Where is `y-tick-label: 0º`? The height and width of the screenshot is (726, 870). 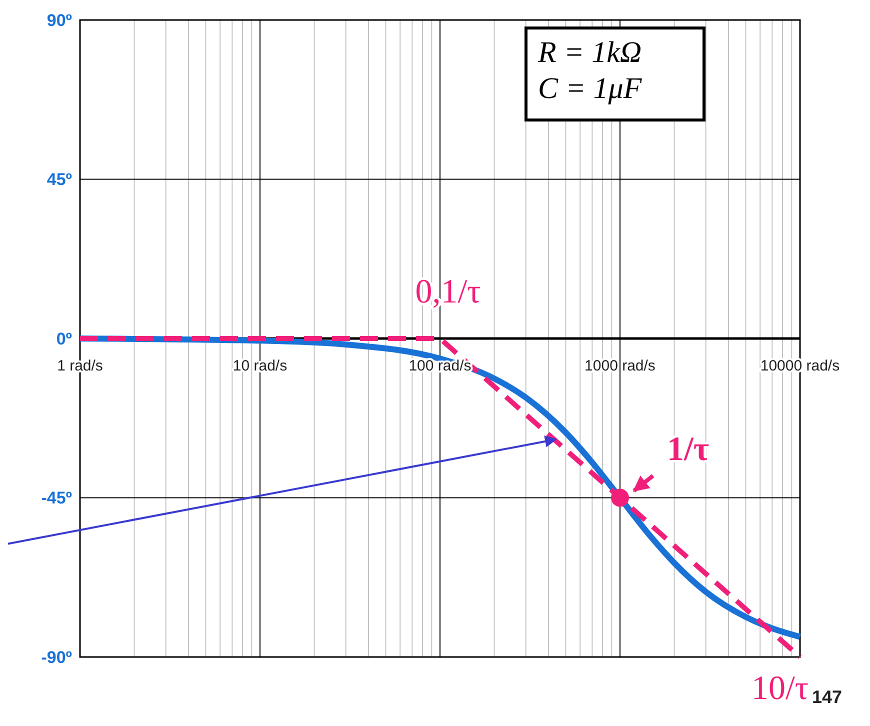
y-tick-label: 0º is located at coordinates (64, 338).